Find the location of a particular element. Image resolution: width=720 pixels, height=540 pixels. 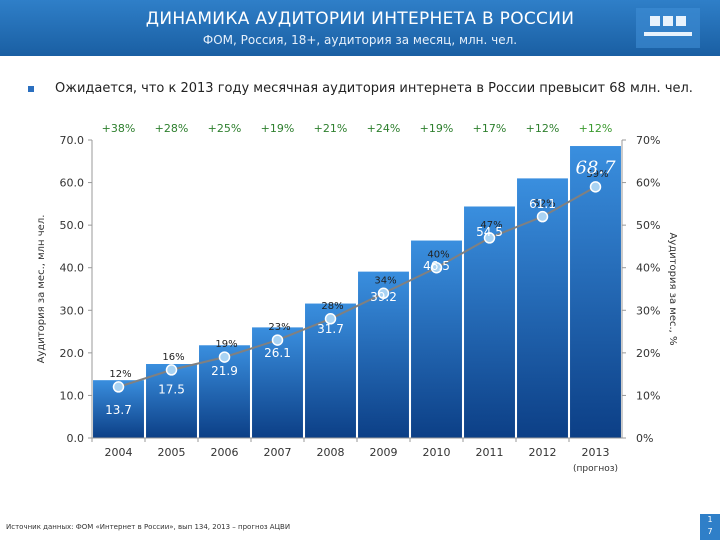

line-data-label: 23% is located at coordinates (279, 327).